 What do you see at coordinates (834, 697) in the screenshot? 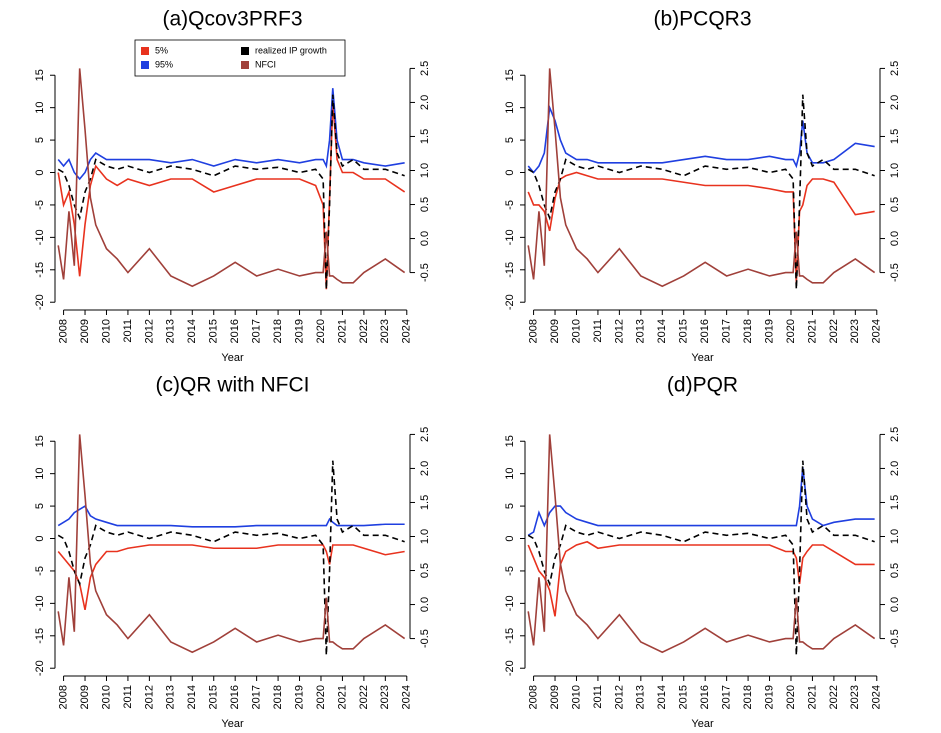
I see `x-tick-label: 2022` at bounding box center [834, 697].